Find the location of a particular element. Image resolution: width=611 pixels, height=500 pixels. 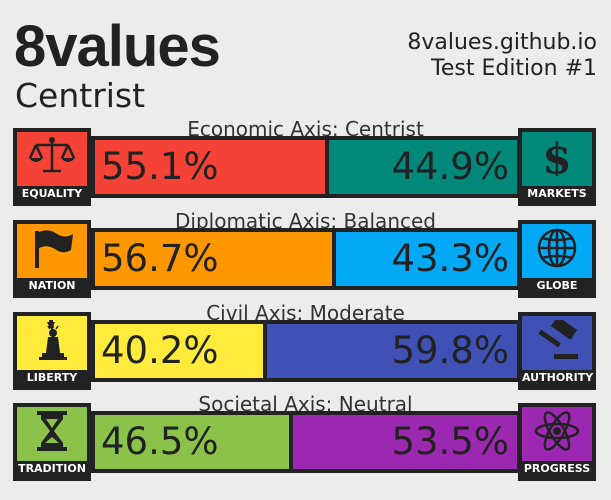

icon-caption: AUTHORITY is located at coordinates (558, 378).